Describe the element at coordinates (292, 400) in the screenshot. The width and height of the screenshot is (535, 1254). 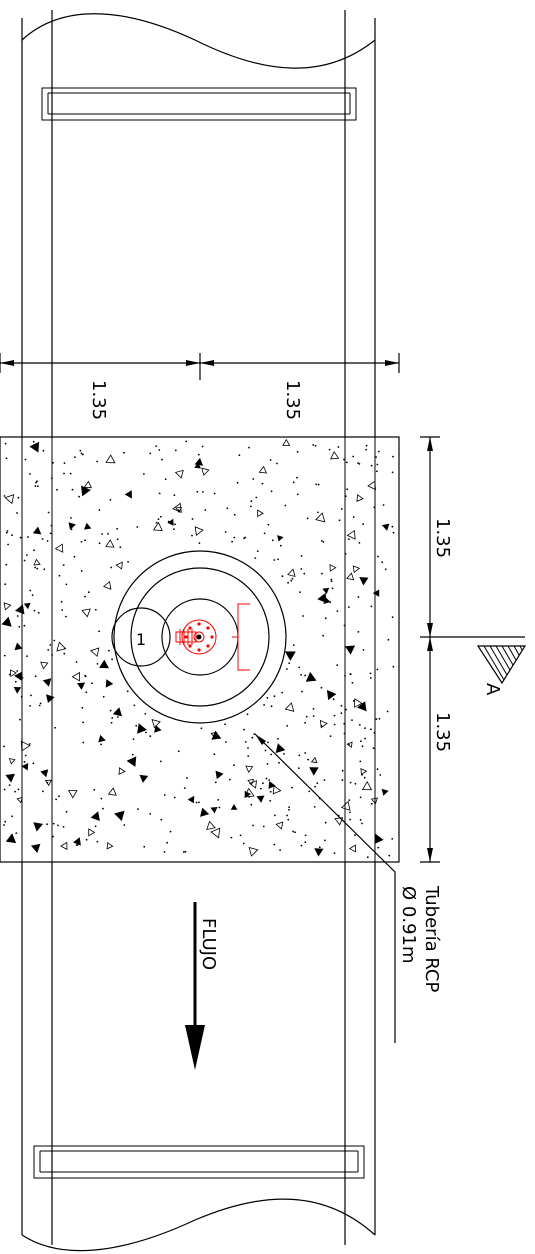
I see `dimension-top-right: 1.35` at that location.